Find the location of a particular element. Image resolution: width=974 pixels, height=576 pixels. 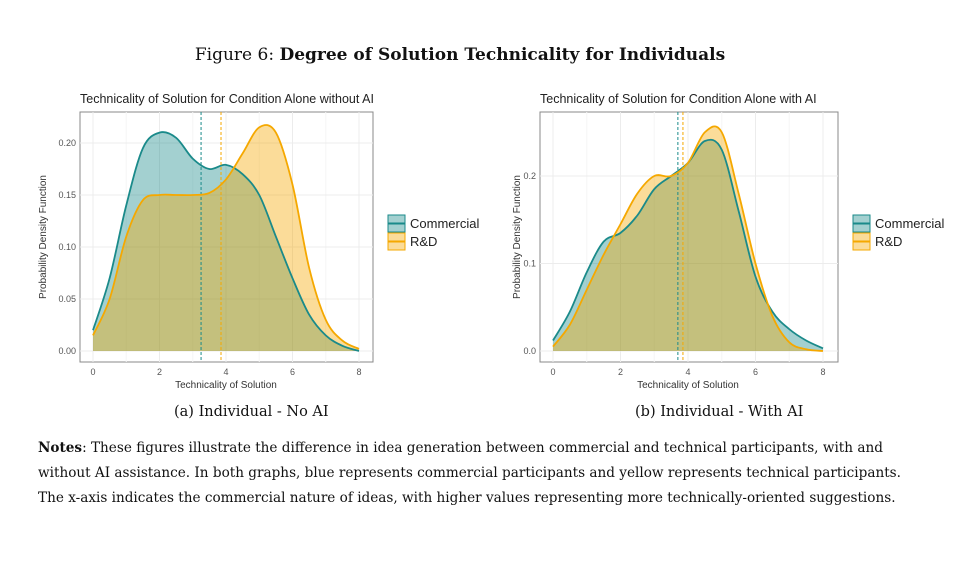

y-tick-label: 0.0 is located at coordinates (529, 351).